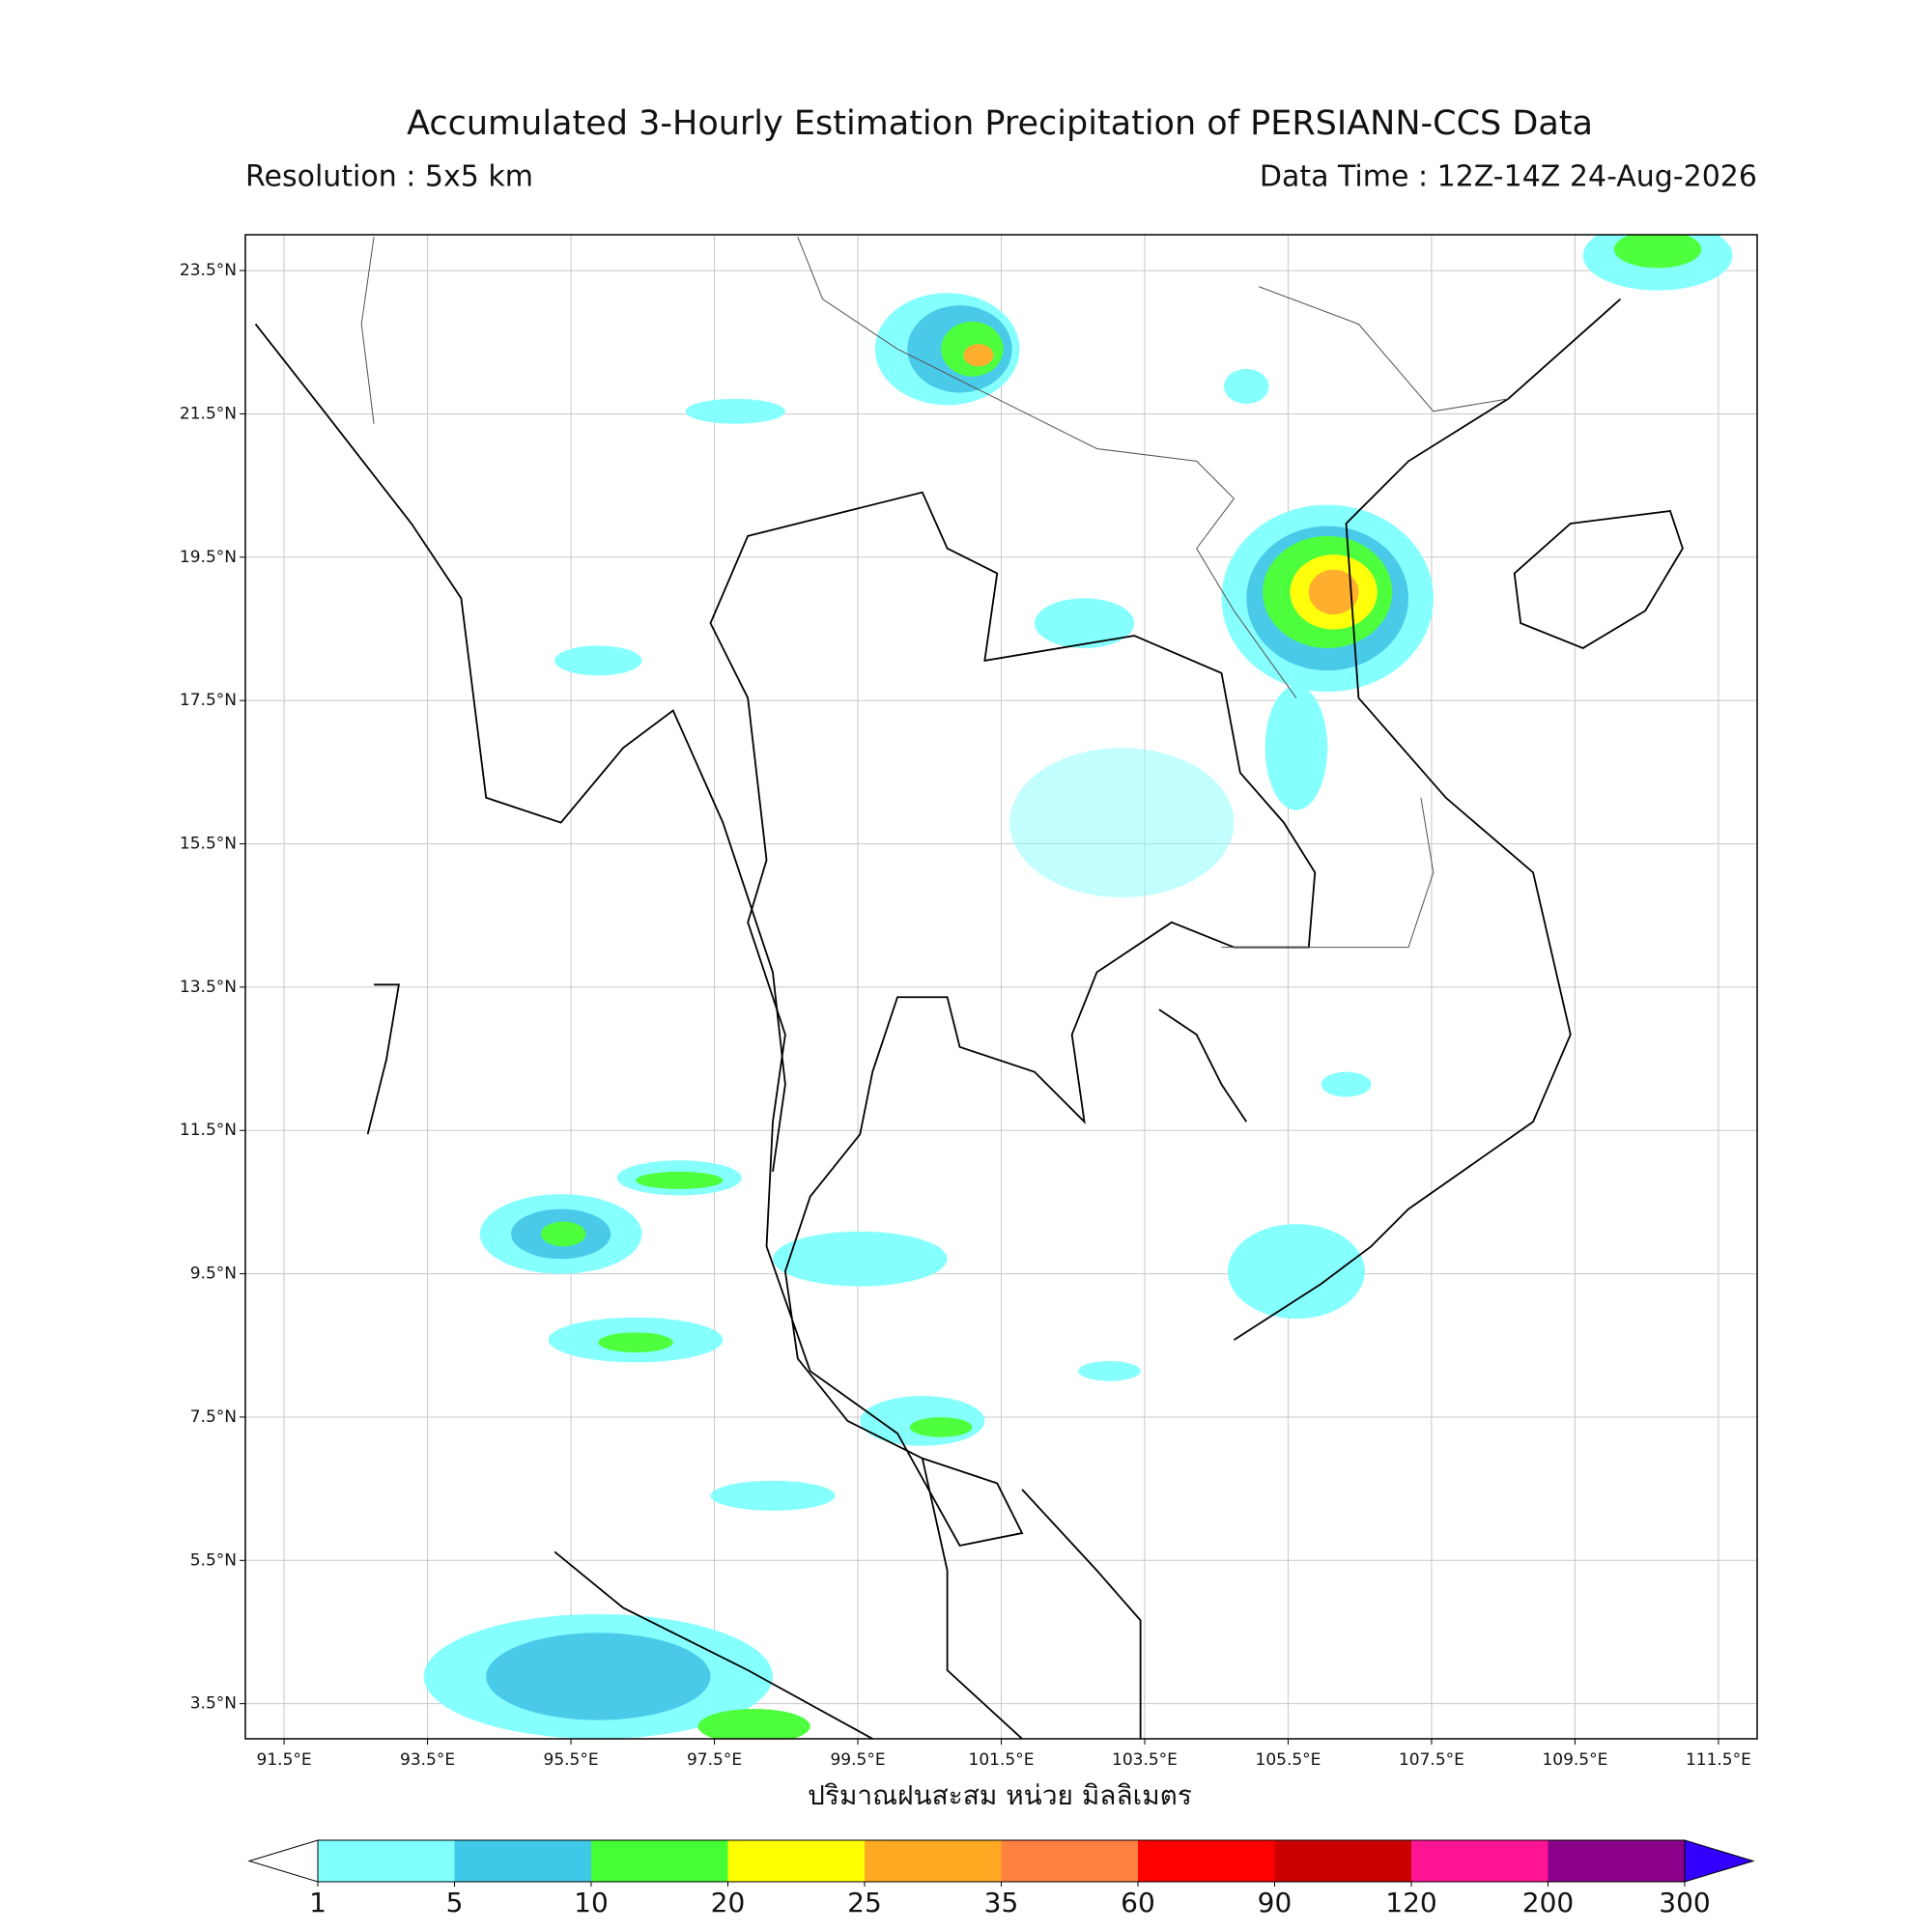 Image resolution: width=1932 pixels, height=1932 pixels. What do you see at coordinates (713, 1644) in the screenshot?
I see `sumatra-coast` at bounding box center [713, 1644].